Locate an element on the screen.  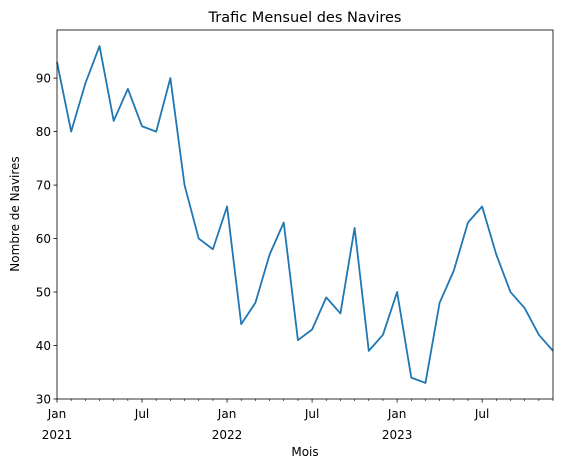
y-tick-label: 80 is located at coordinates (43, 132).